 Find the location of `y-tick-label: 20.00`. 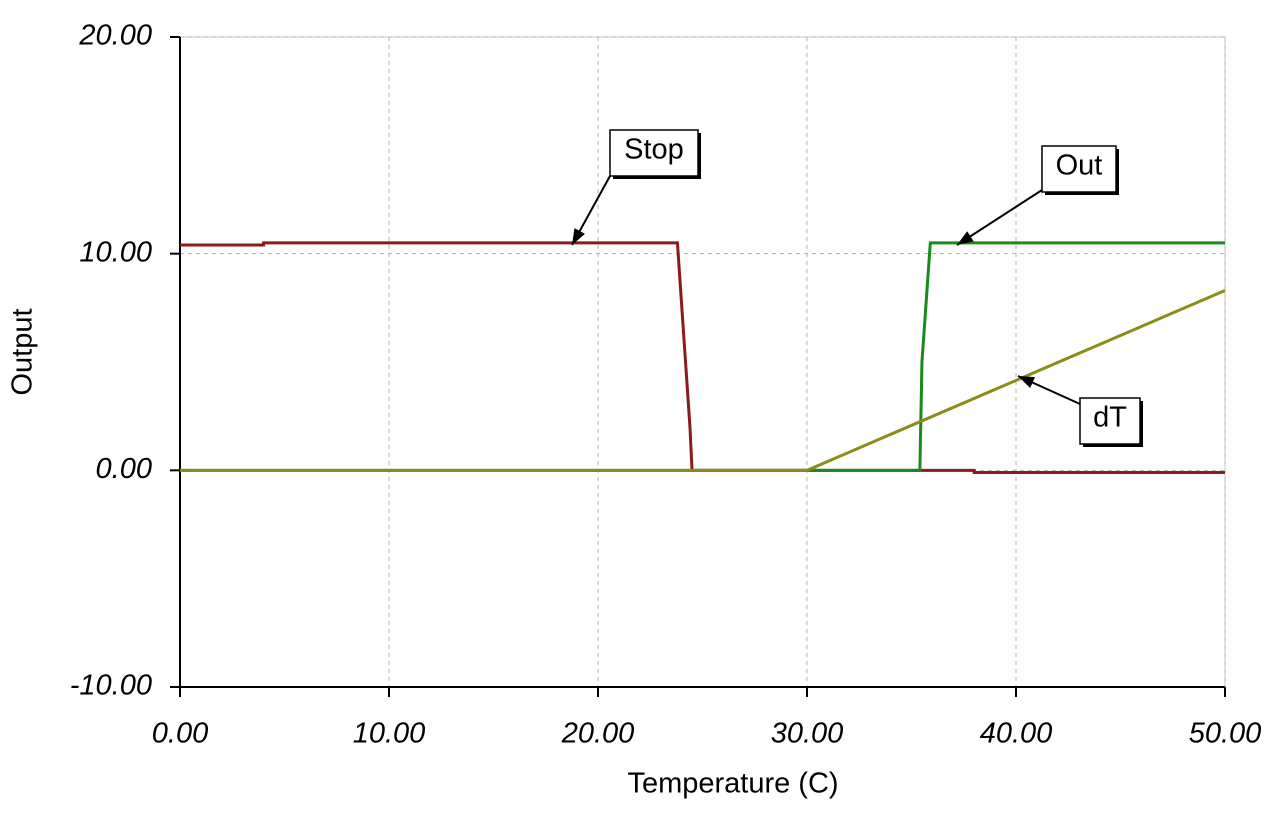

y-tick-label: 20.00 is located at coordinates (115, 36).